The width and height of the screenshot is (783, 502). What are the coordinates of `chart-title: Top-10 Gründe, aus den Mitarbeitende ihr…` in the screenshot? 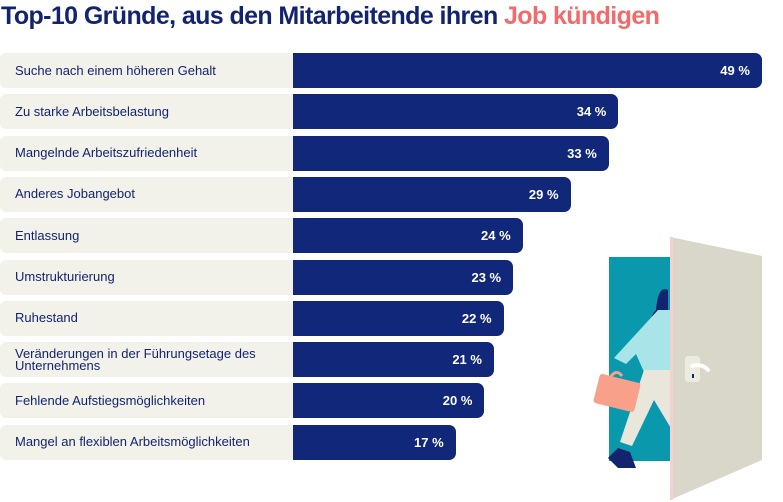 It's located at (330, 16).